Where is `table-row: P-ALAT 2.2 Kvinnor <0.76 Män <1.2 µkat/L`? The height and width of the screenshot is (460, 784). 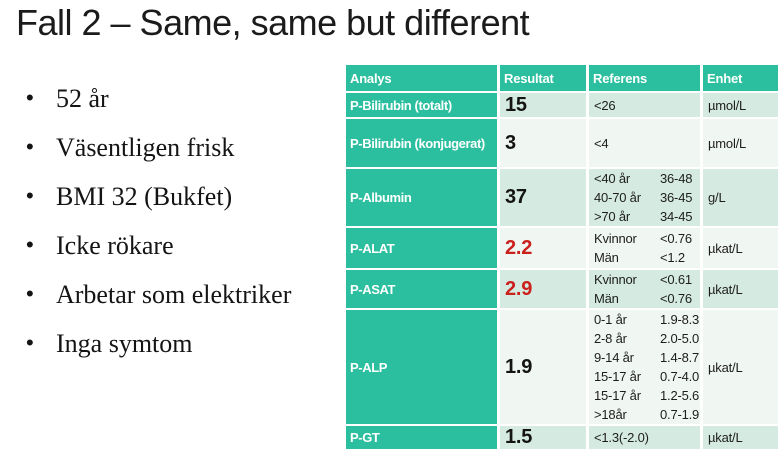 table-row: P-ALAT 2.2 Kvinnor <0.76 Män <1.2 µkat/L is located at coordinates (562, 248).